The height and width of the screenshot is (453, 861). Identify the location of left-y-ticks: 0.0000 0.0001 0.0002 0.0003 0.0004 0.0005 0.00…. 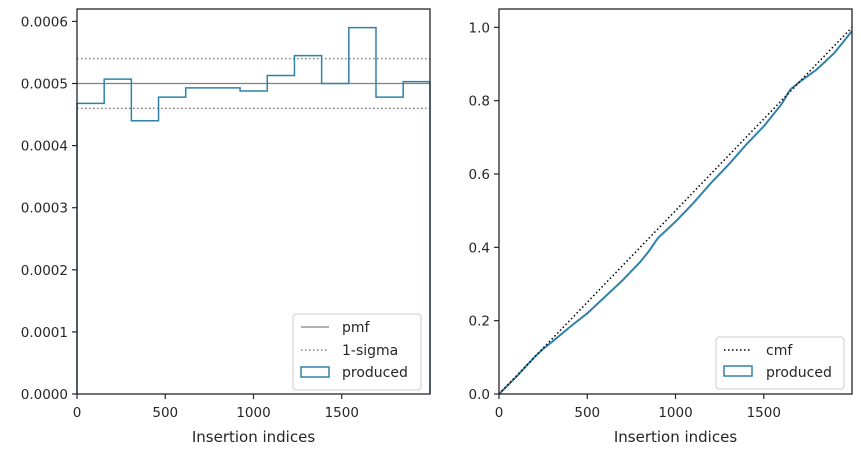
(49, 208).